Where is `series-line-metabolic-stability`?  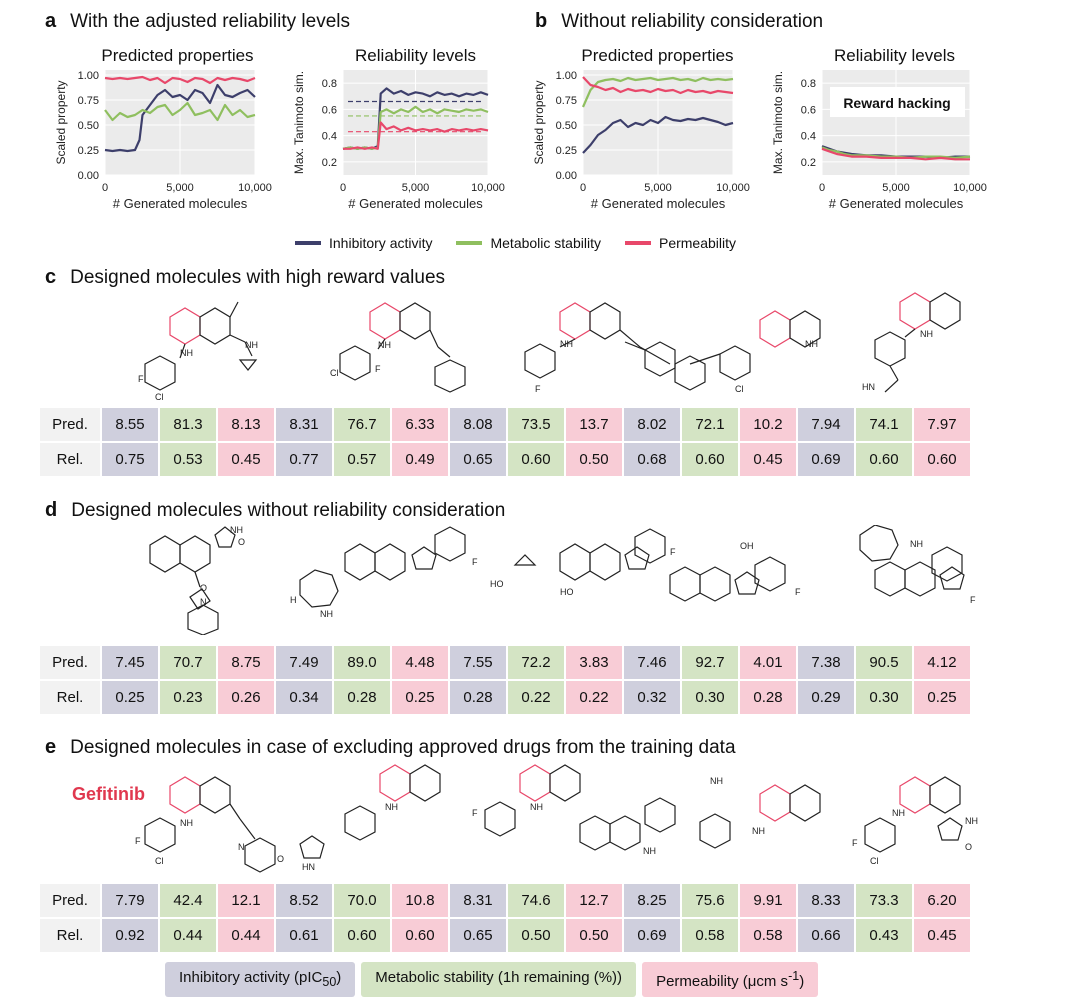 series-line-metabolic-stability is located at coordinates (180, 111).